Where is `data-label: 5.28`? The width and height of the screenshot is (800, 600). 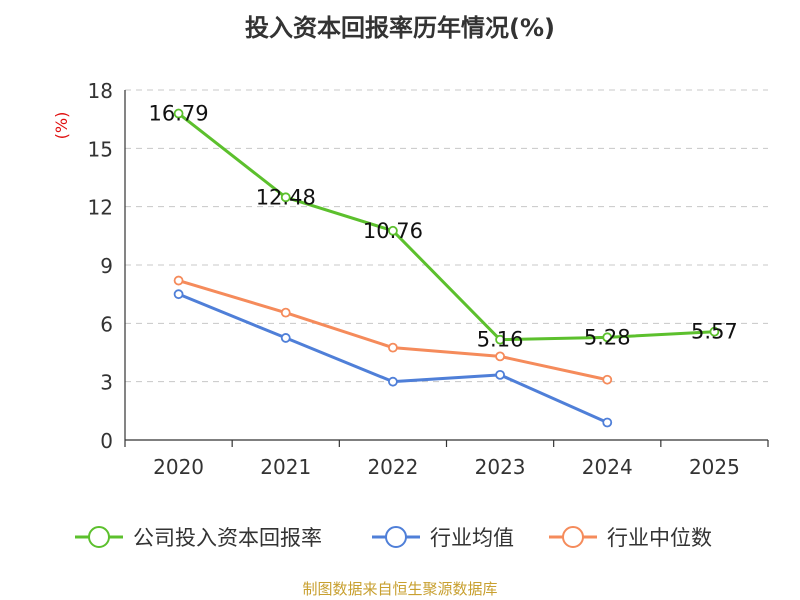
data-label: 5.28 is located at coordinates (607, 337).